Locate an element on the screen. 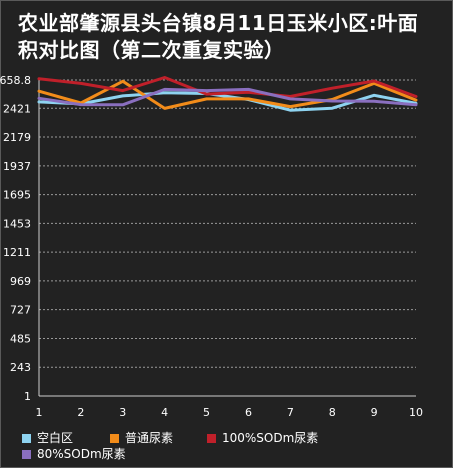 This screenshot has height=468, width=453. y-tick-label: 1 is located at coordinates (27, 396).